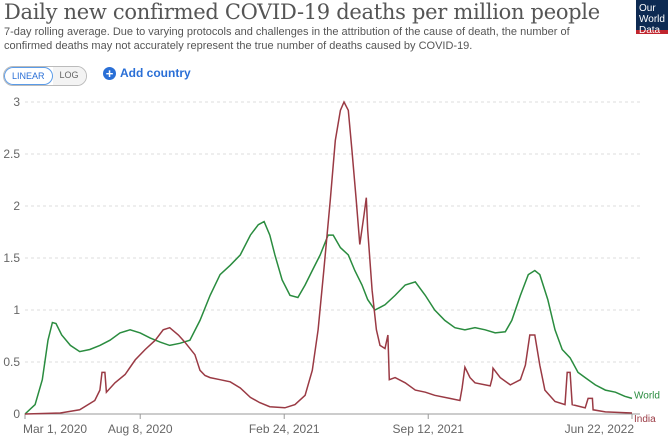 Image resolution: width=668 pixels, height=438 pixels. I want to click on scale-toggle: LINEAR LOG, so click(45, 76).